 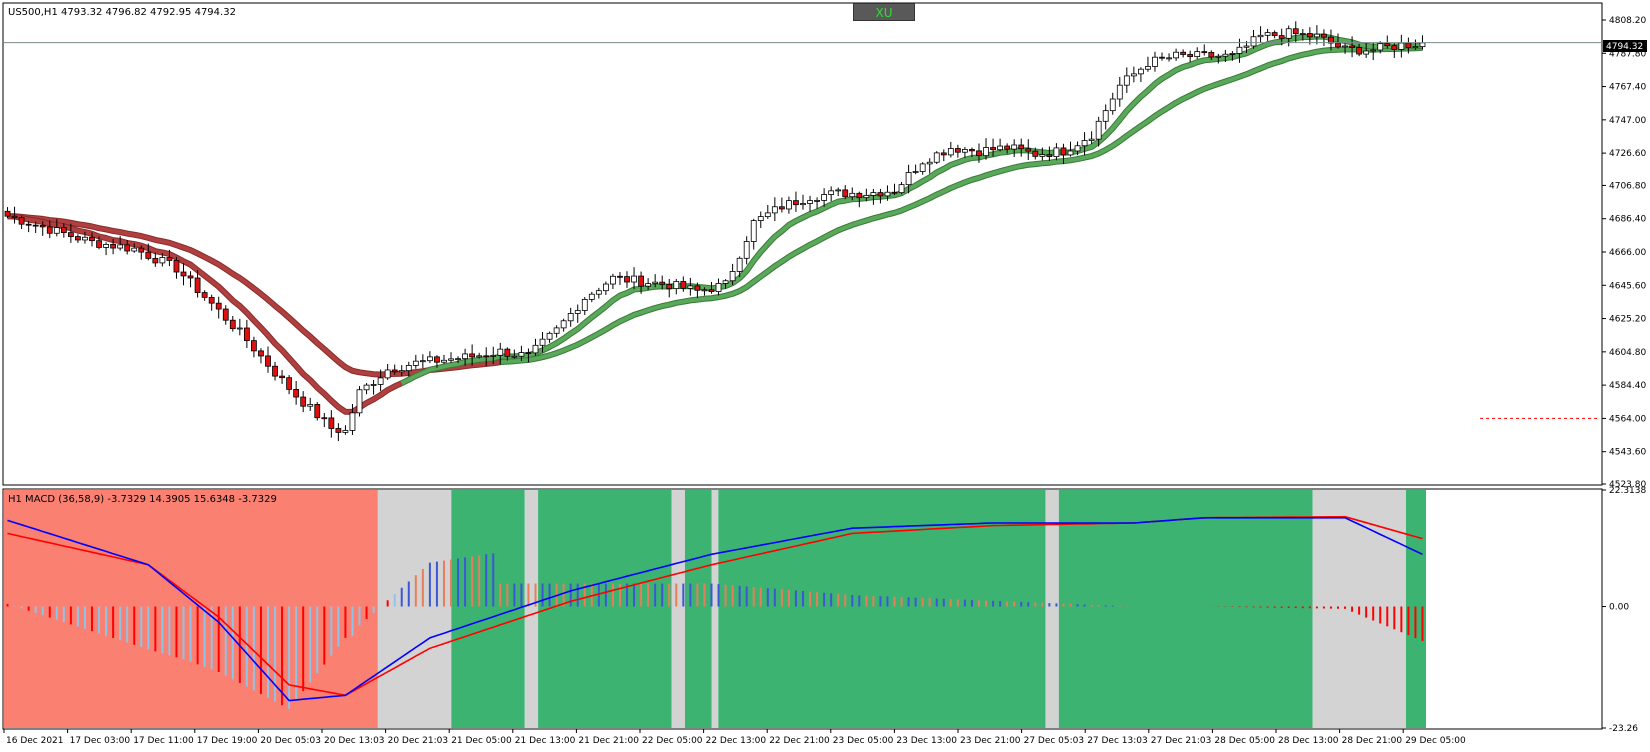 I want to click on y-tick-label: 4706.80, so click(x=1627, y=186).